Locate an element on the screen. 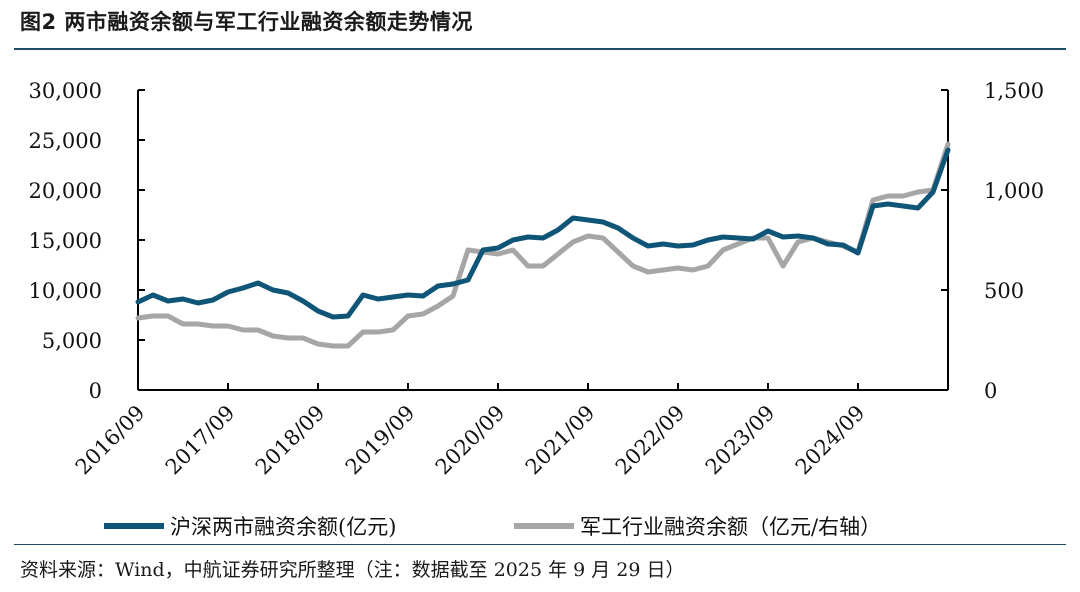  right-tick-label: 0 is located at coordinates (990, 391).